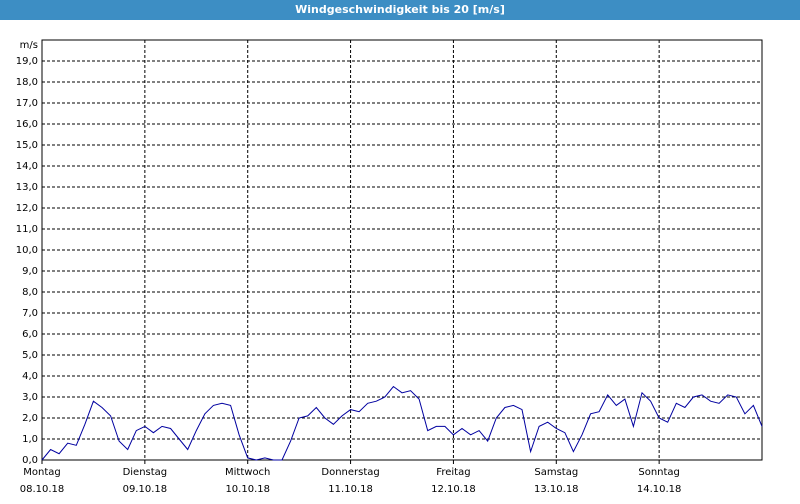  What do you see at coordinates (27, 145) in the screenshot?
I see `y-tick-label: 15,0` at bounding box center [27, 145].